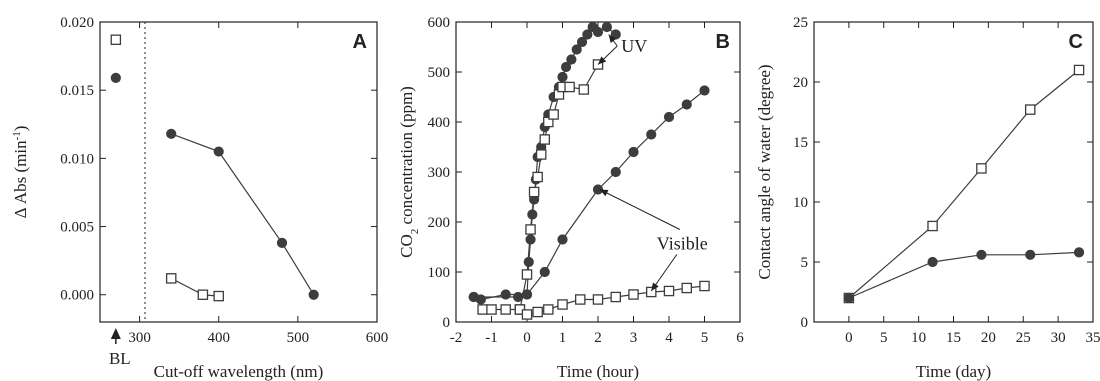  Describe the element at coordinates (634, 46) in the screenshot. I see `annotation-label: UV` at that location.